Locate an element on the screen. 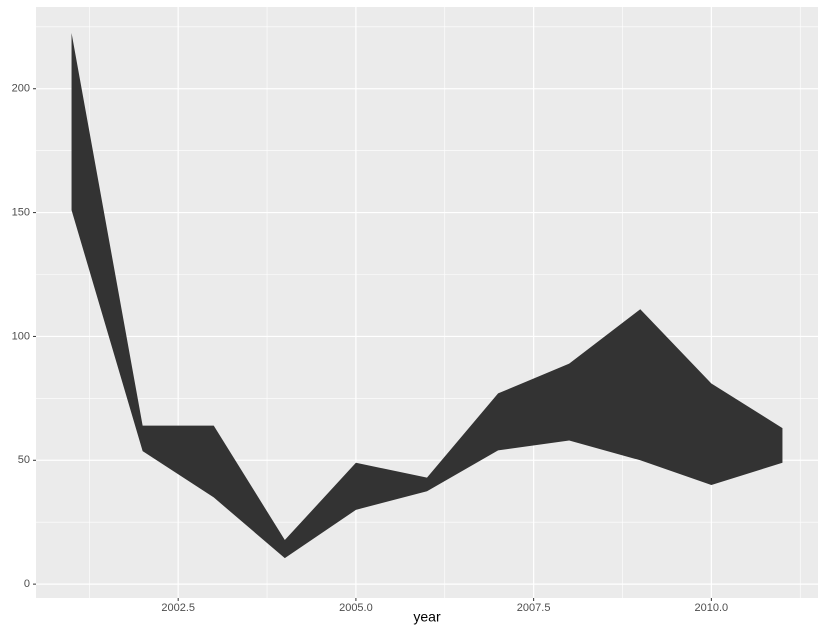 The width and height of the screenshot is (826, 632). y-tick-label: 200 is located at coordinates (21, 89).